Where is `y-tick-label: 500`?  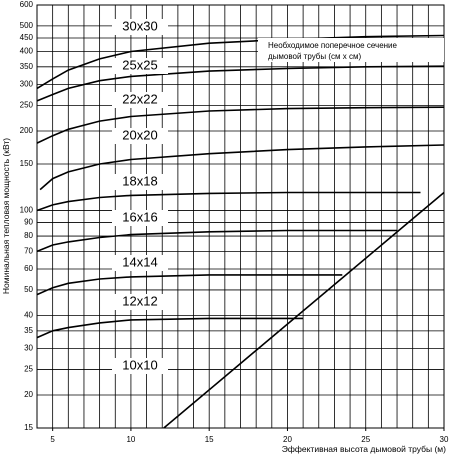
y-tick-label: 500 is located at coordinates (27, 25).